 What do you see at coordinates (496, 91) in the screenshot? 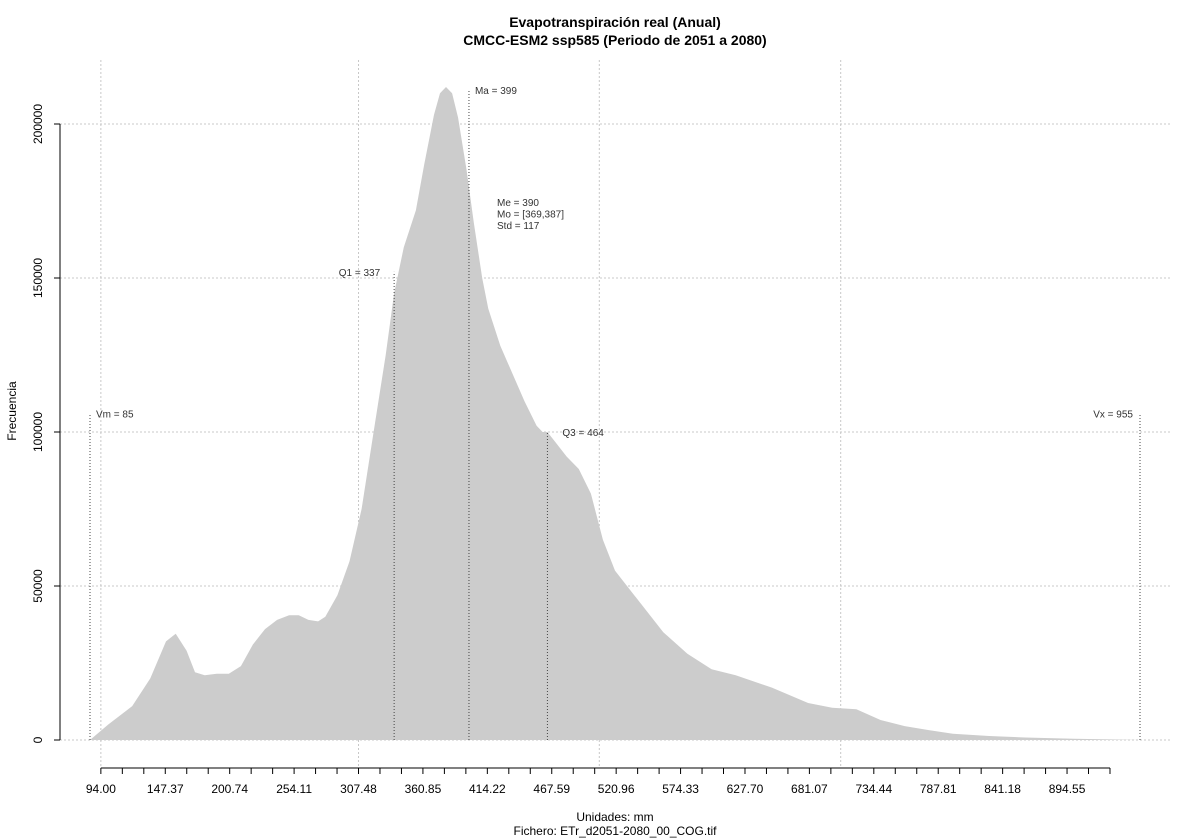
I see `reference-line-label: Ma = 399` at bounding box center [496, 91].